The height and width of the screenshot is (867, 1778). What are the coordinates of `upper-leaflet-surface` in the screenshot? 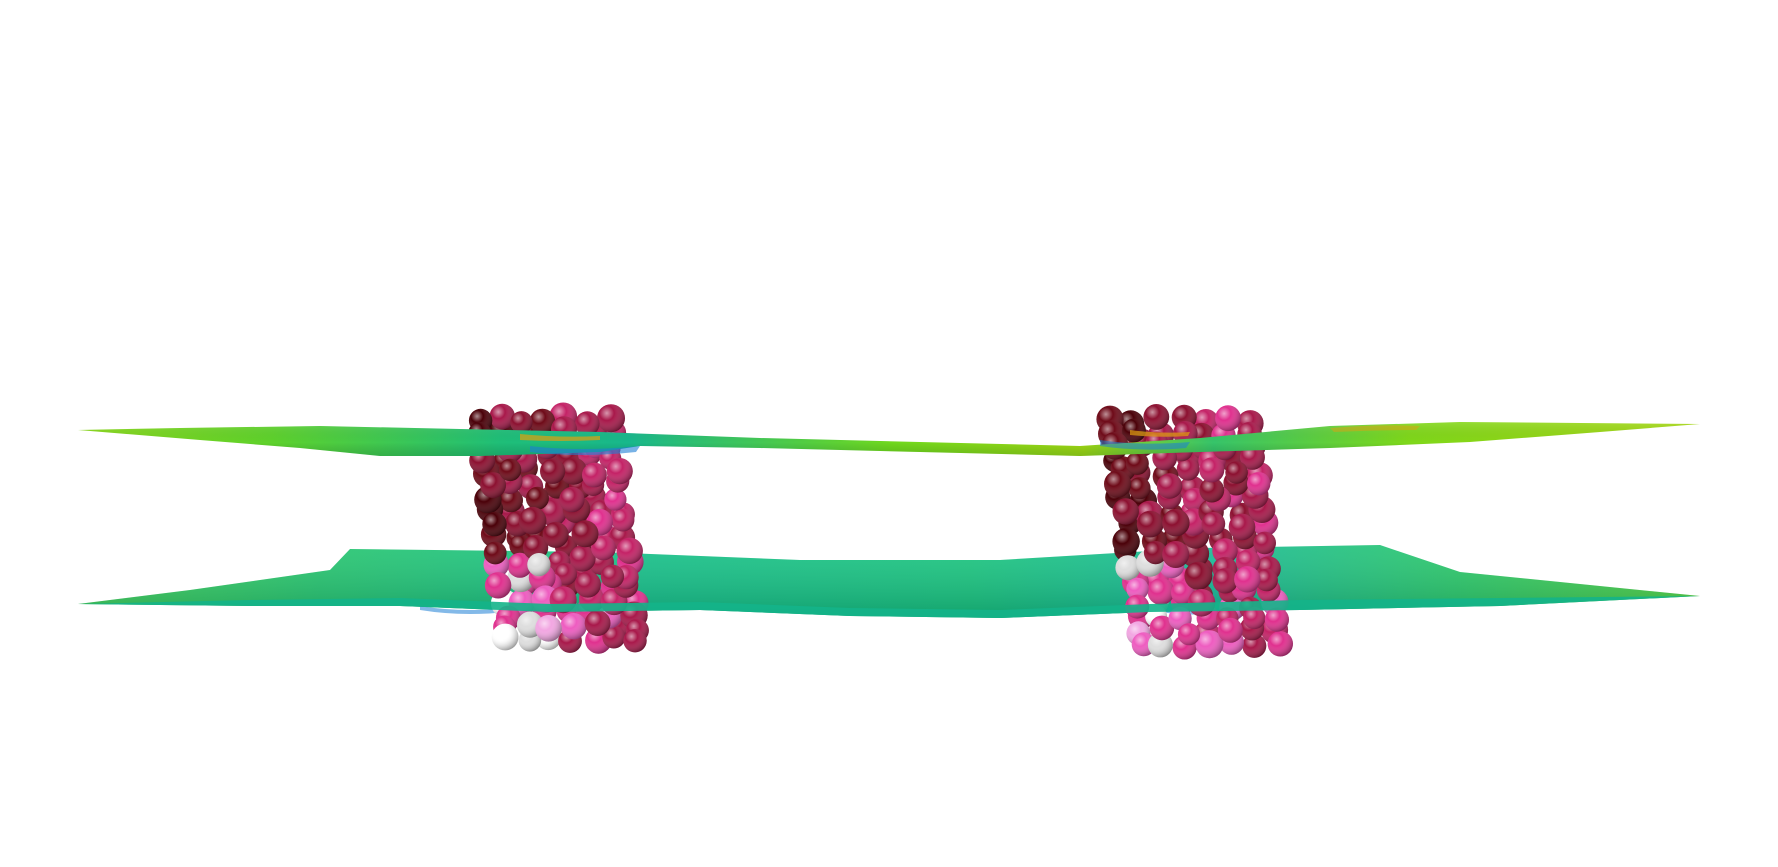 It's located at (889, 439).